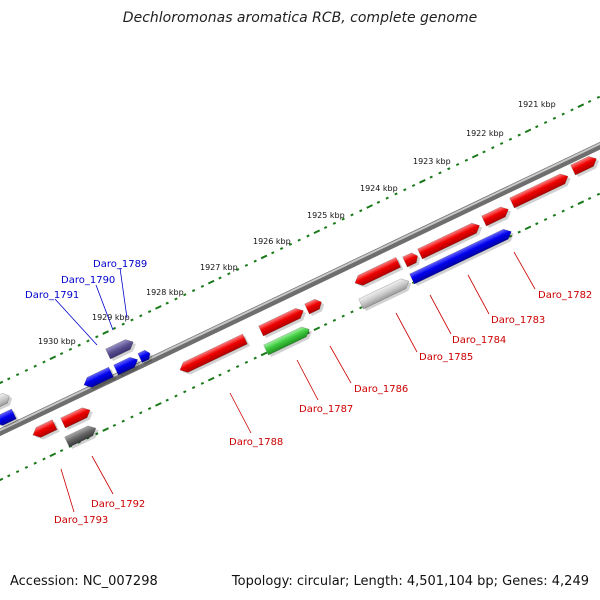 Image resolution: width=600 pixels, height=600 pixels. What do you see at coordinates (219, 267) in the screenshot?
I see `kbp-label: 1927 kbp` at bounding box center [219, 267].